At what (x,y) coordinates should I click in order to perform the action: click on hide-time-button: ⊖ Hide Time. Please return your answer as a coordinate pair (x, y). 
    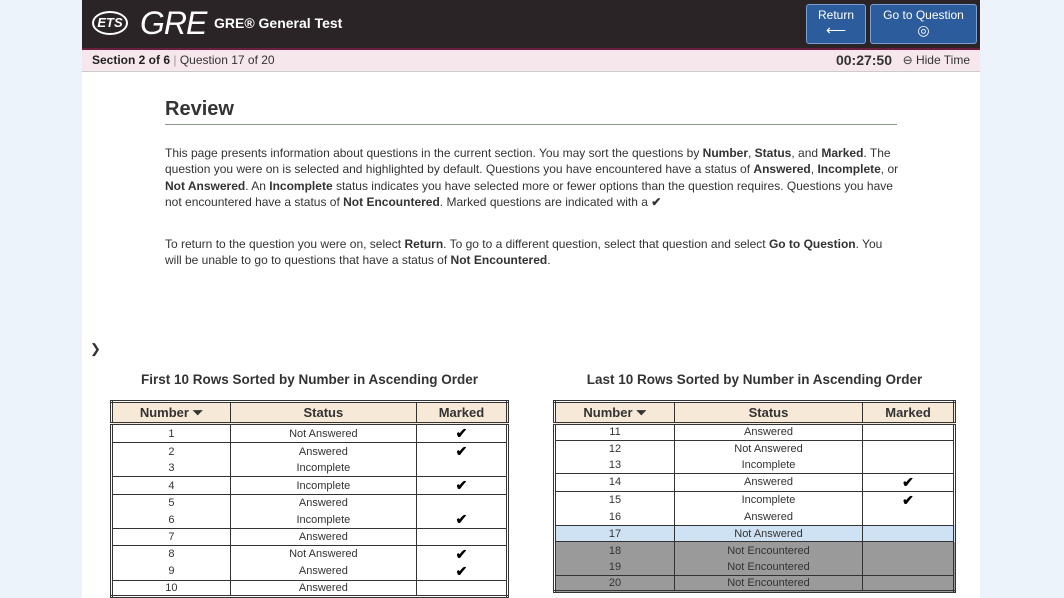
    Looking at the image, I should click on (936, 60).